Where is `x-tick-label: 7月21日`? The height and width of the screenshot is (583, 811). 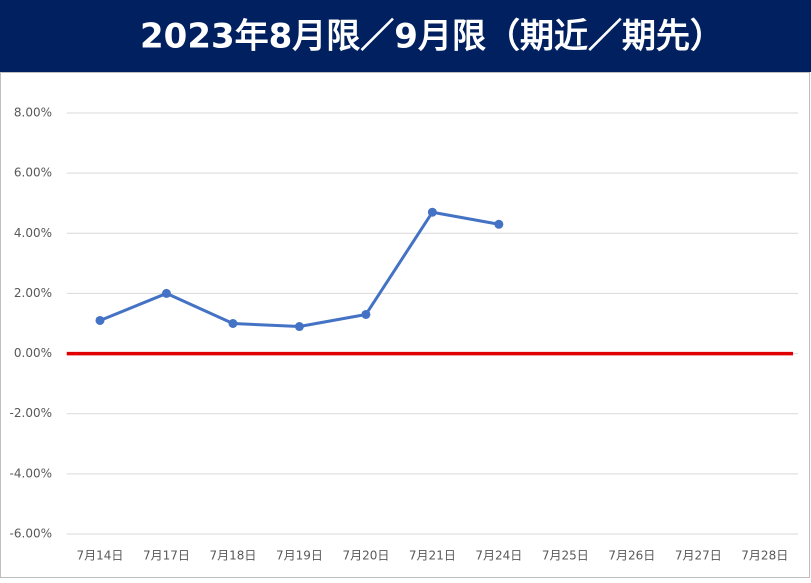 x-tick-label: 7月21日 is located at coordinates (432, 556).